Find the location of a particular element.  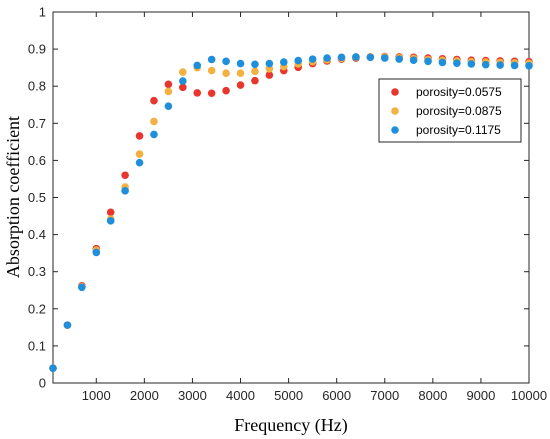

x-tick-label: 9000 is located at coordinates (480, 395).